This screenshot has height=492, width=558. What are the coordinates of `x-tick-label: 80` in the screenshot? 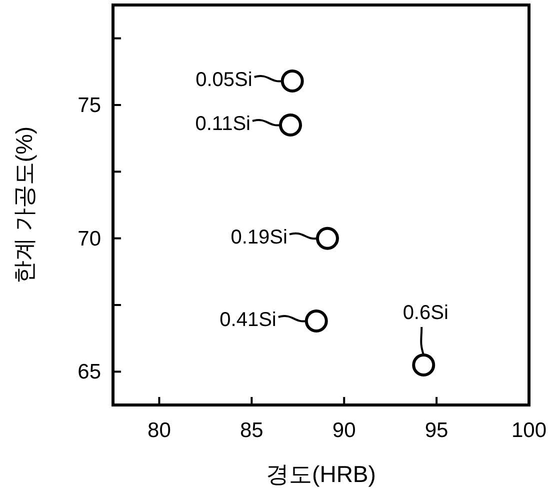 It's located at (159, 430).